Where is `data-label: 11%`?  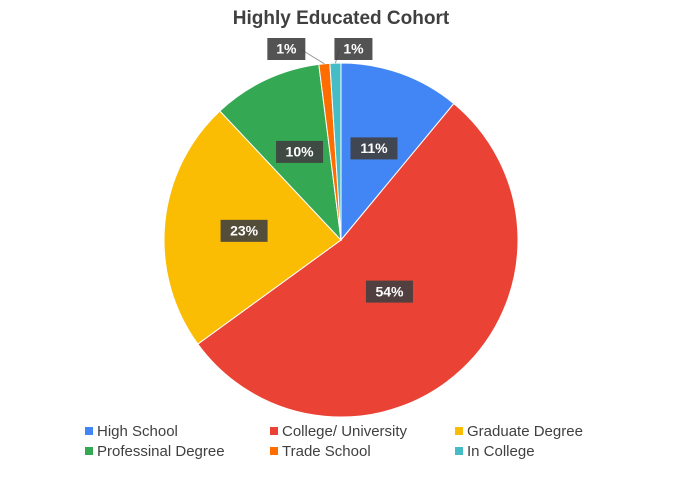
data-label: 11% is located at coordinates (374, 148).